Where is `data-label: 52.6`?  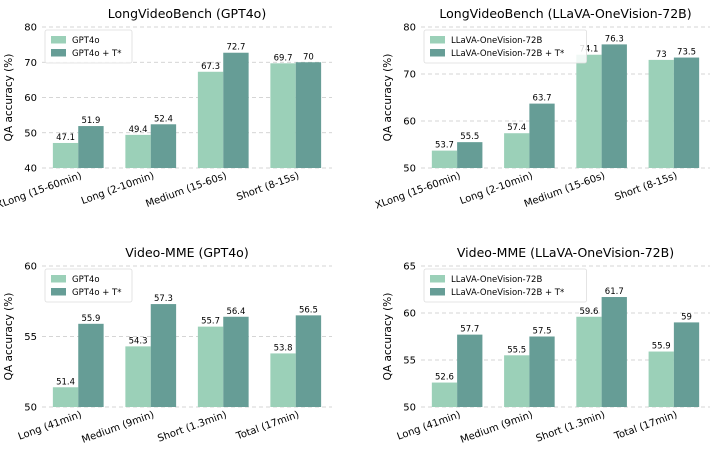
data-label: 52.6 is located at coordinates (444, 378).